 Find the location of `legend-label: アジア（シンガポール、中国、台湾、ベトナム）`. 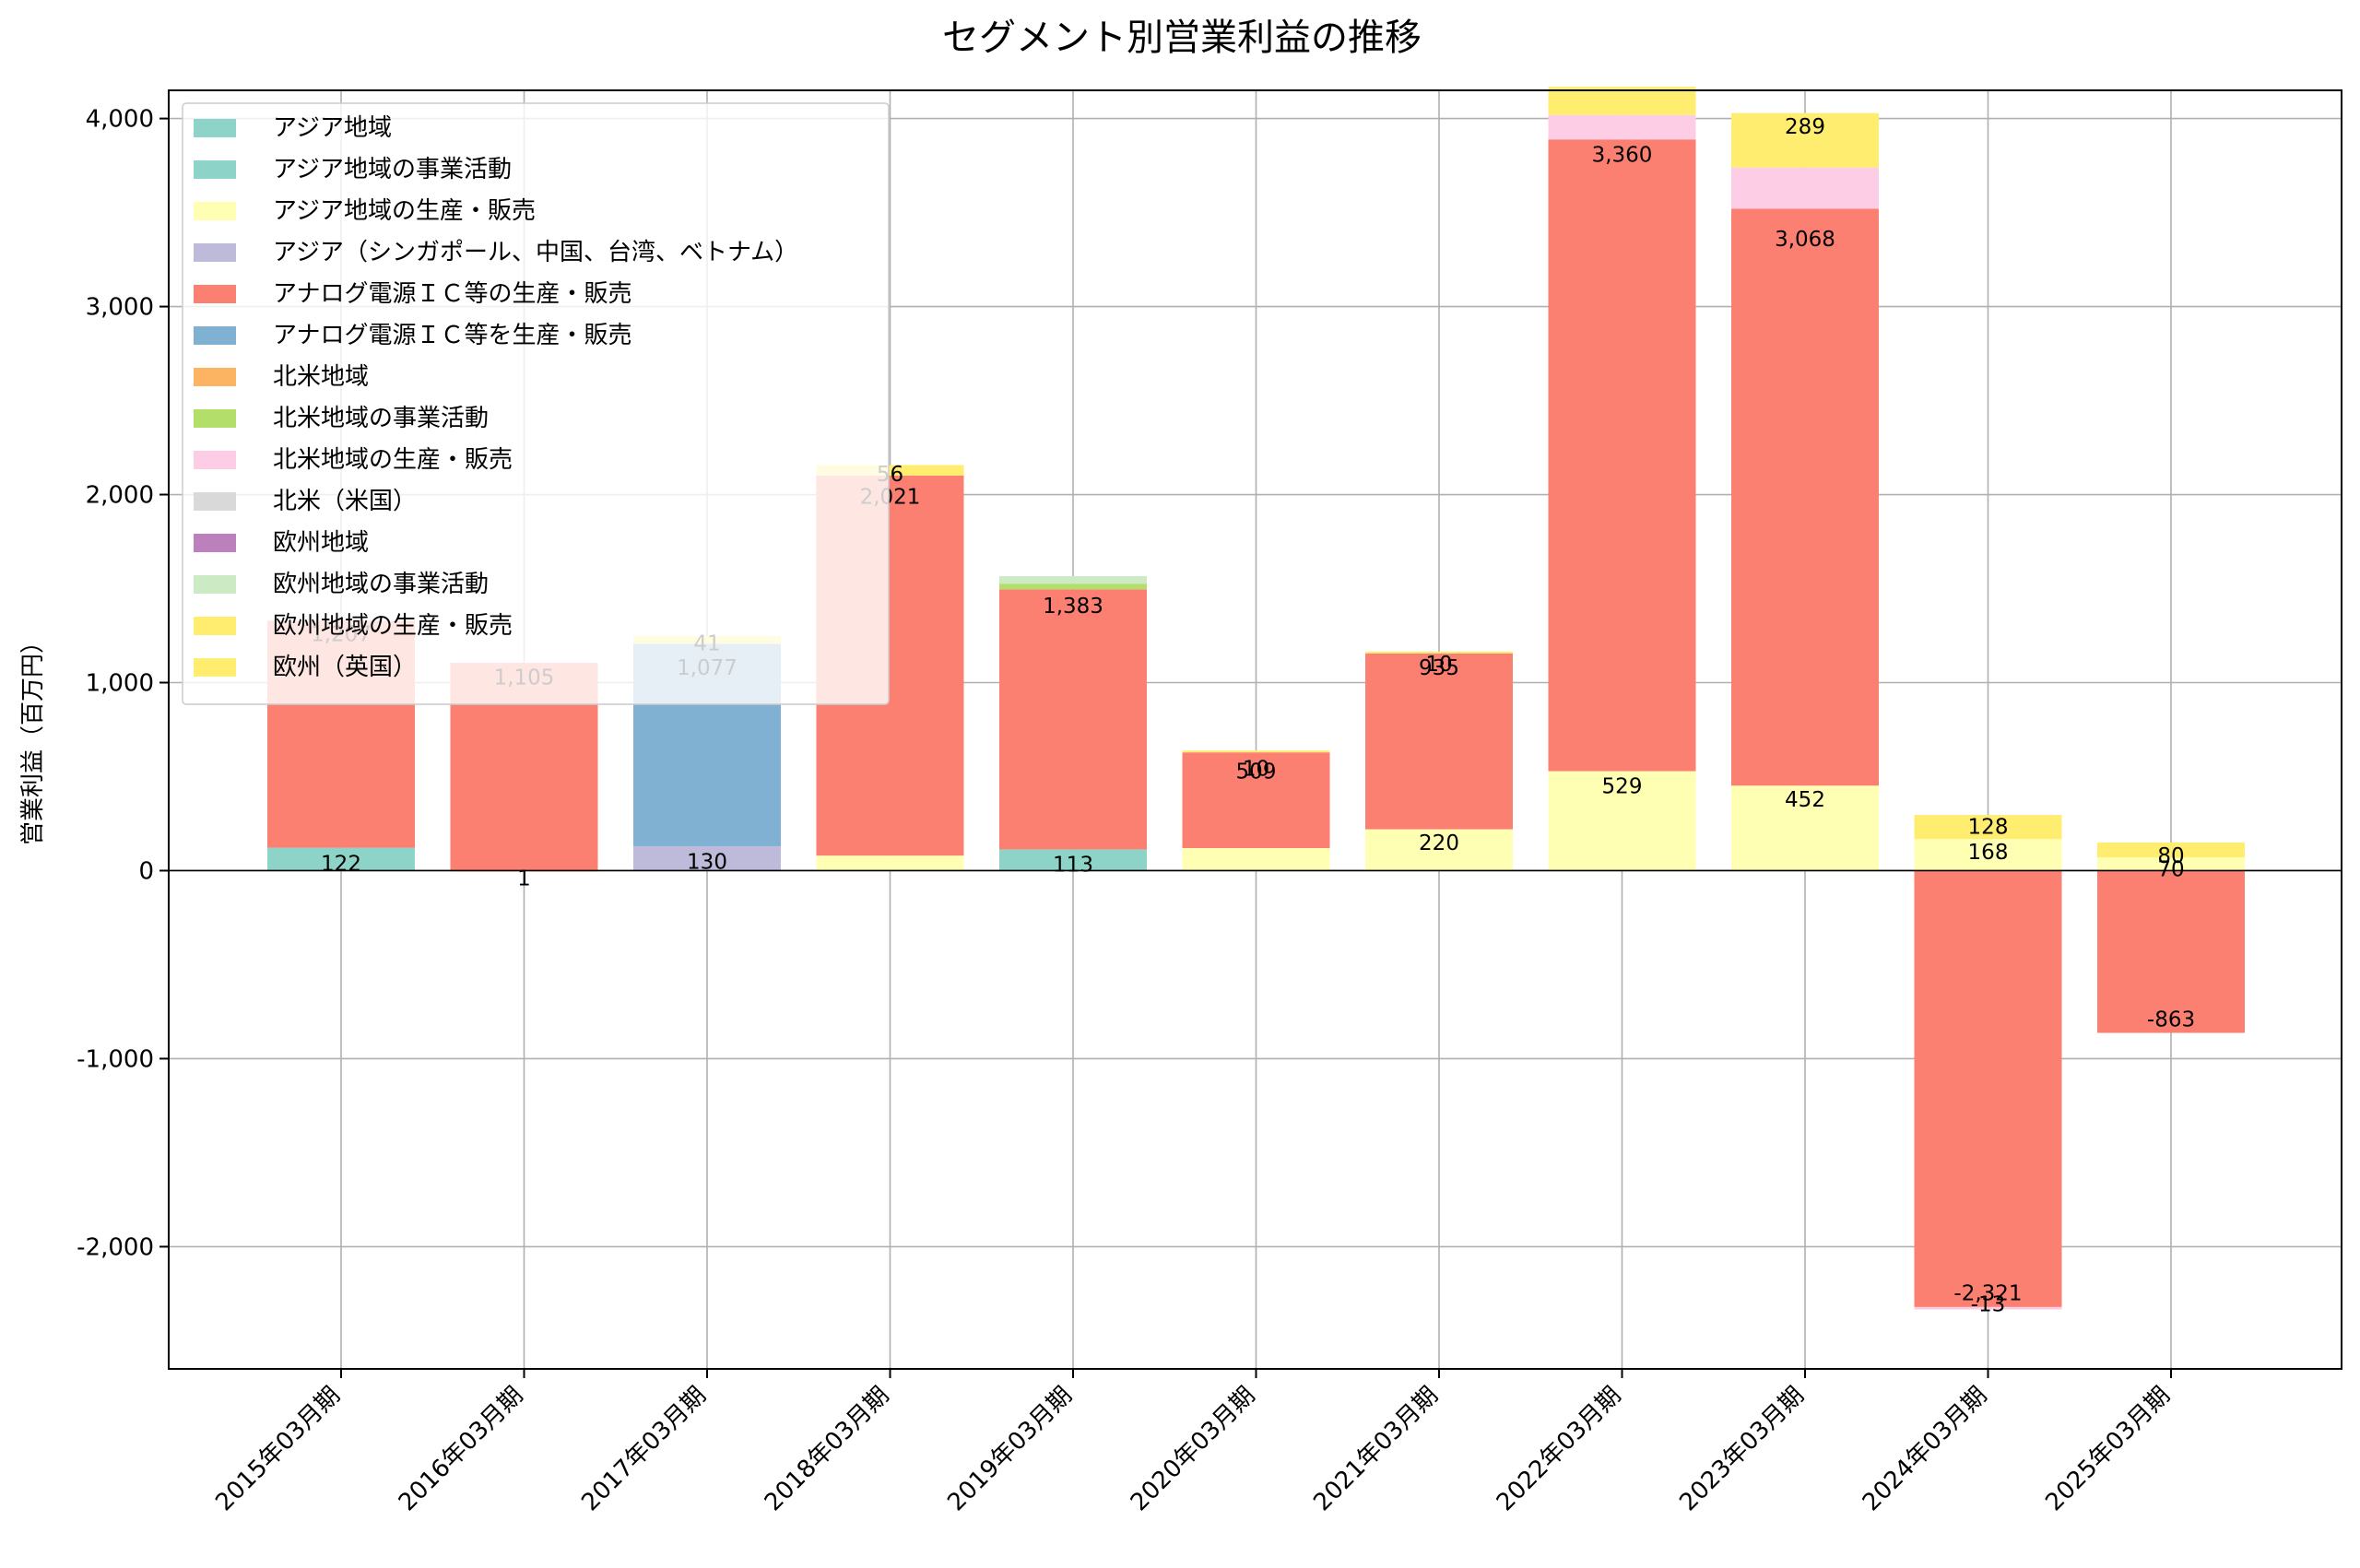

legend-label: アジア（シンガポール、中国、台湾、ベトナム） is located at coordinates (535, 252).